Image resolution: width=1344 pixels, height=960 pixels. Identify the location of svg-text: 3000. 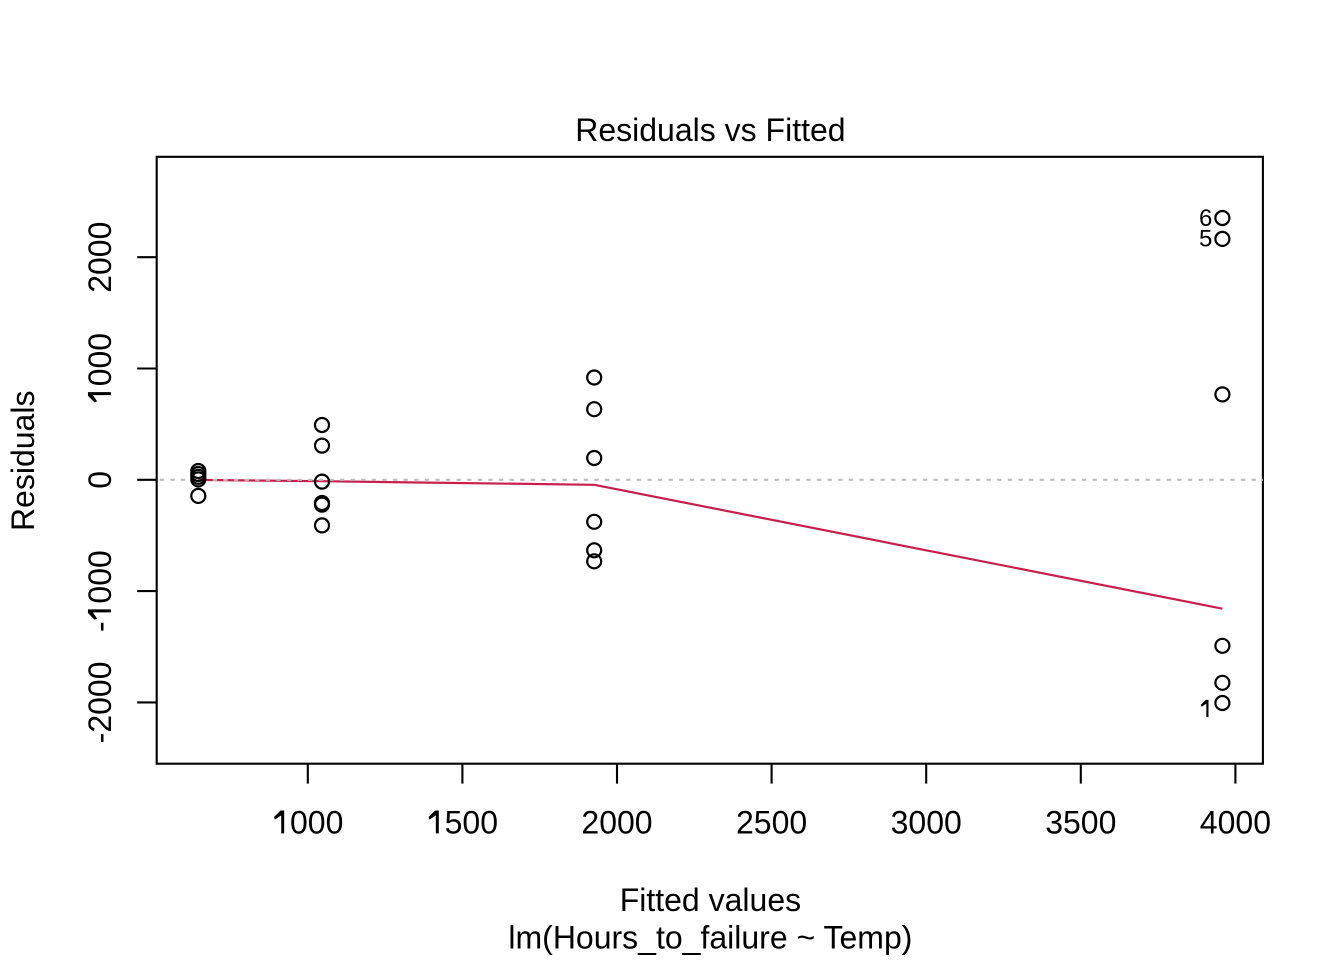
(926, 822).